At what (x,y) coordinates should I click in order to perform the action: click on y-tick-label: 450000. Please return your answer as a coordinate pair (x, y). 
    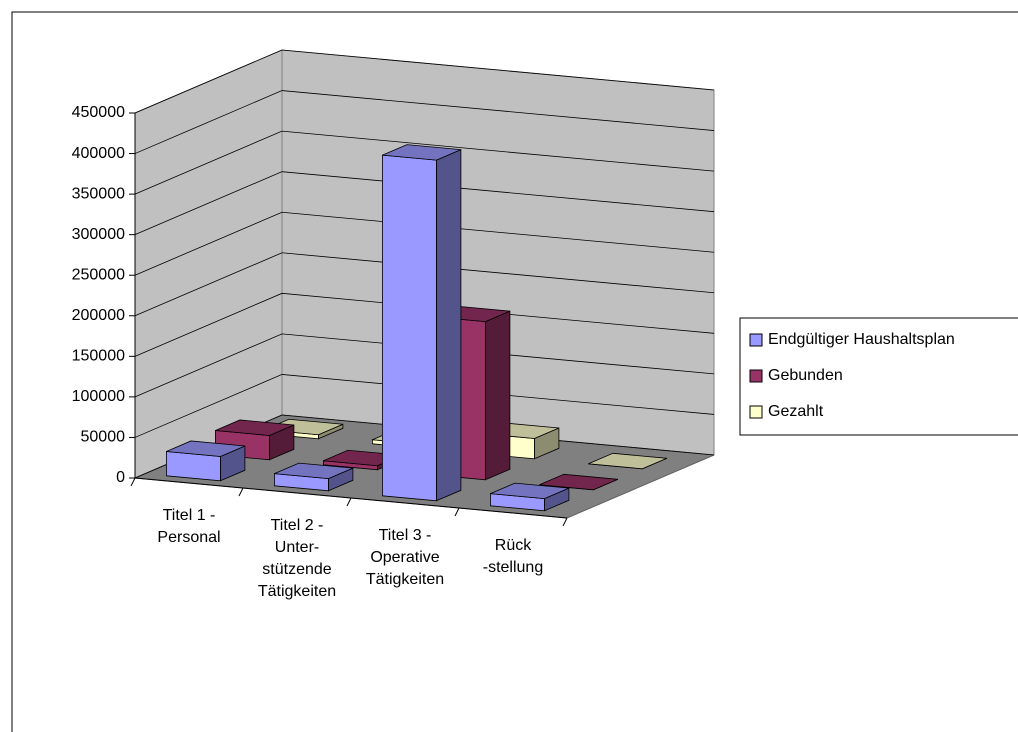
    Looking at the image, I should click on (98, 112).